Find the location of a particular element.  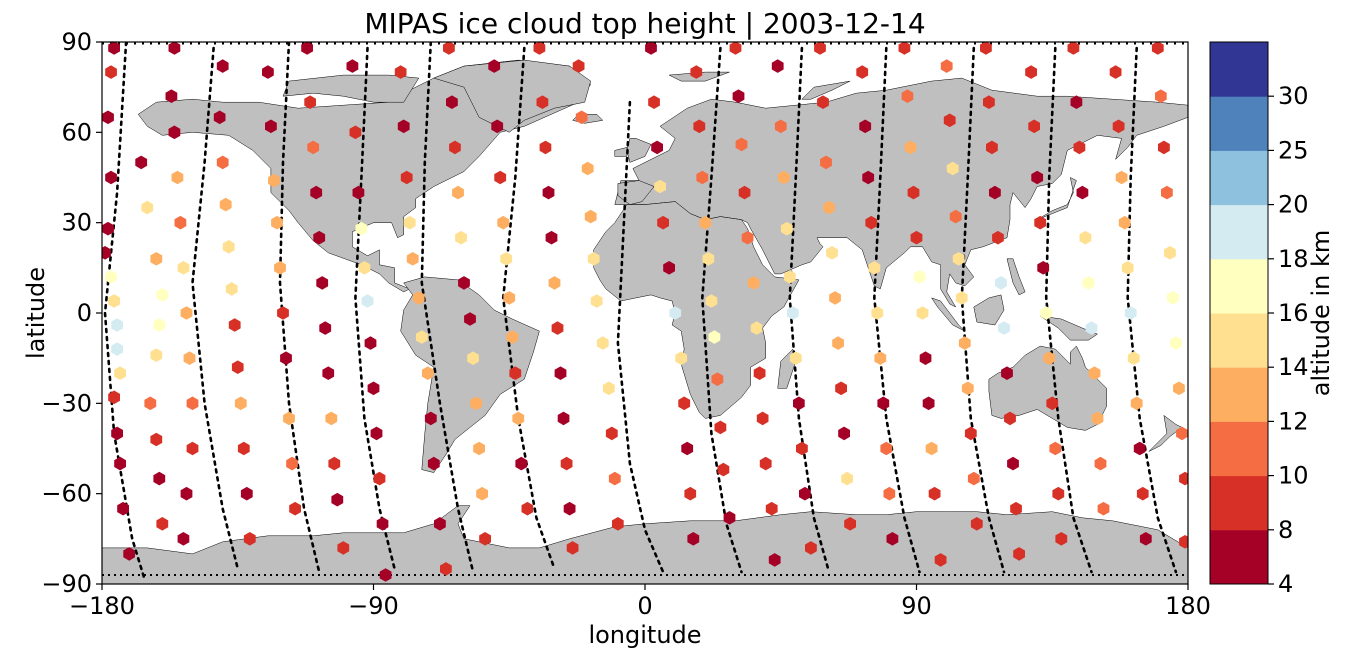

y-tick-label: −60 is located at coordinates (66, 494).